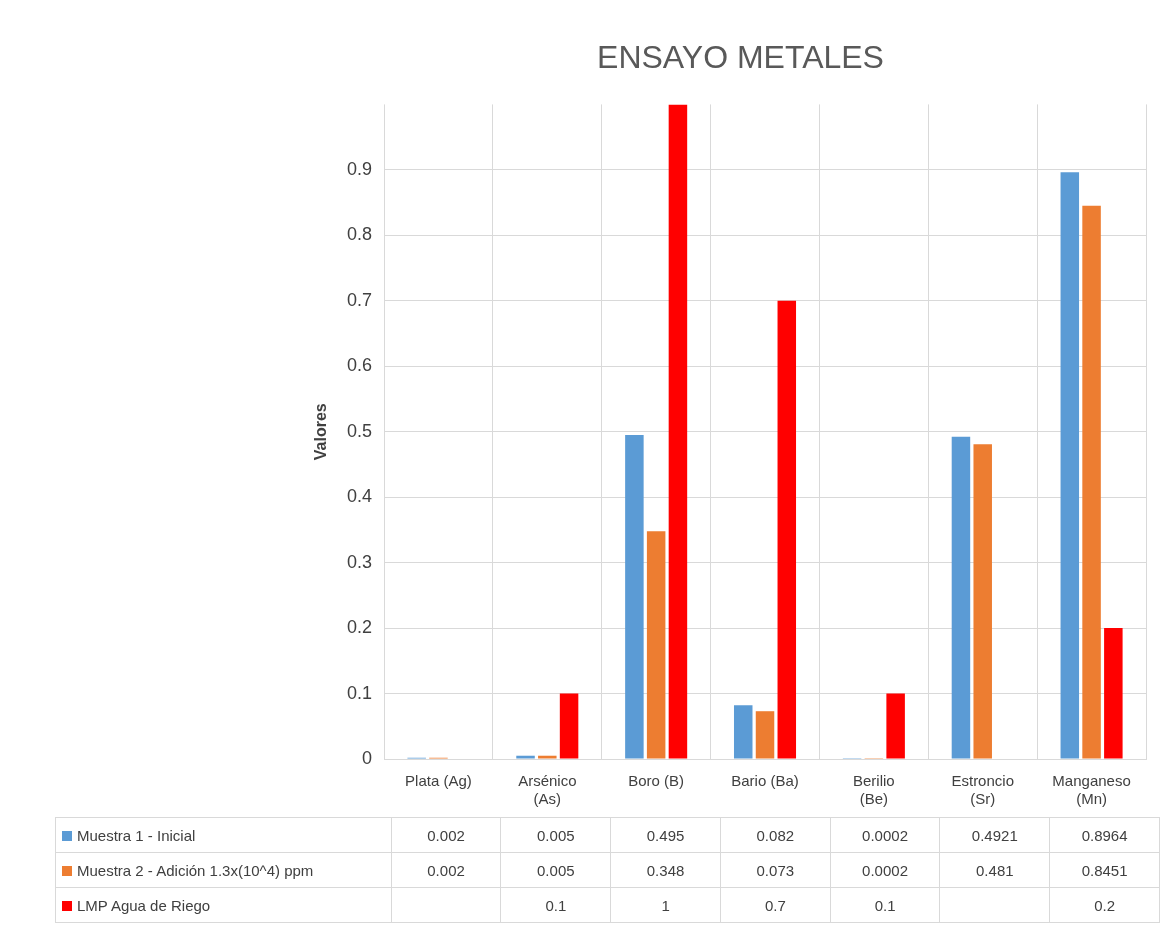 Image resolution: width=1160 pixels, height=935 pixels. Describe the element at coordinates (775, 905) in the screenshot. I see `data-label: 0.7` at that location.